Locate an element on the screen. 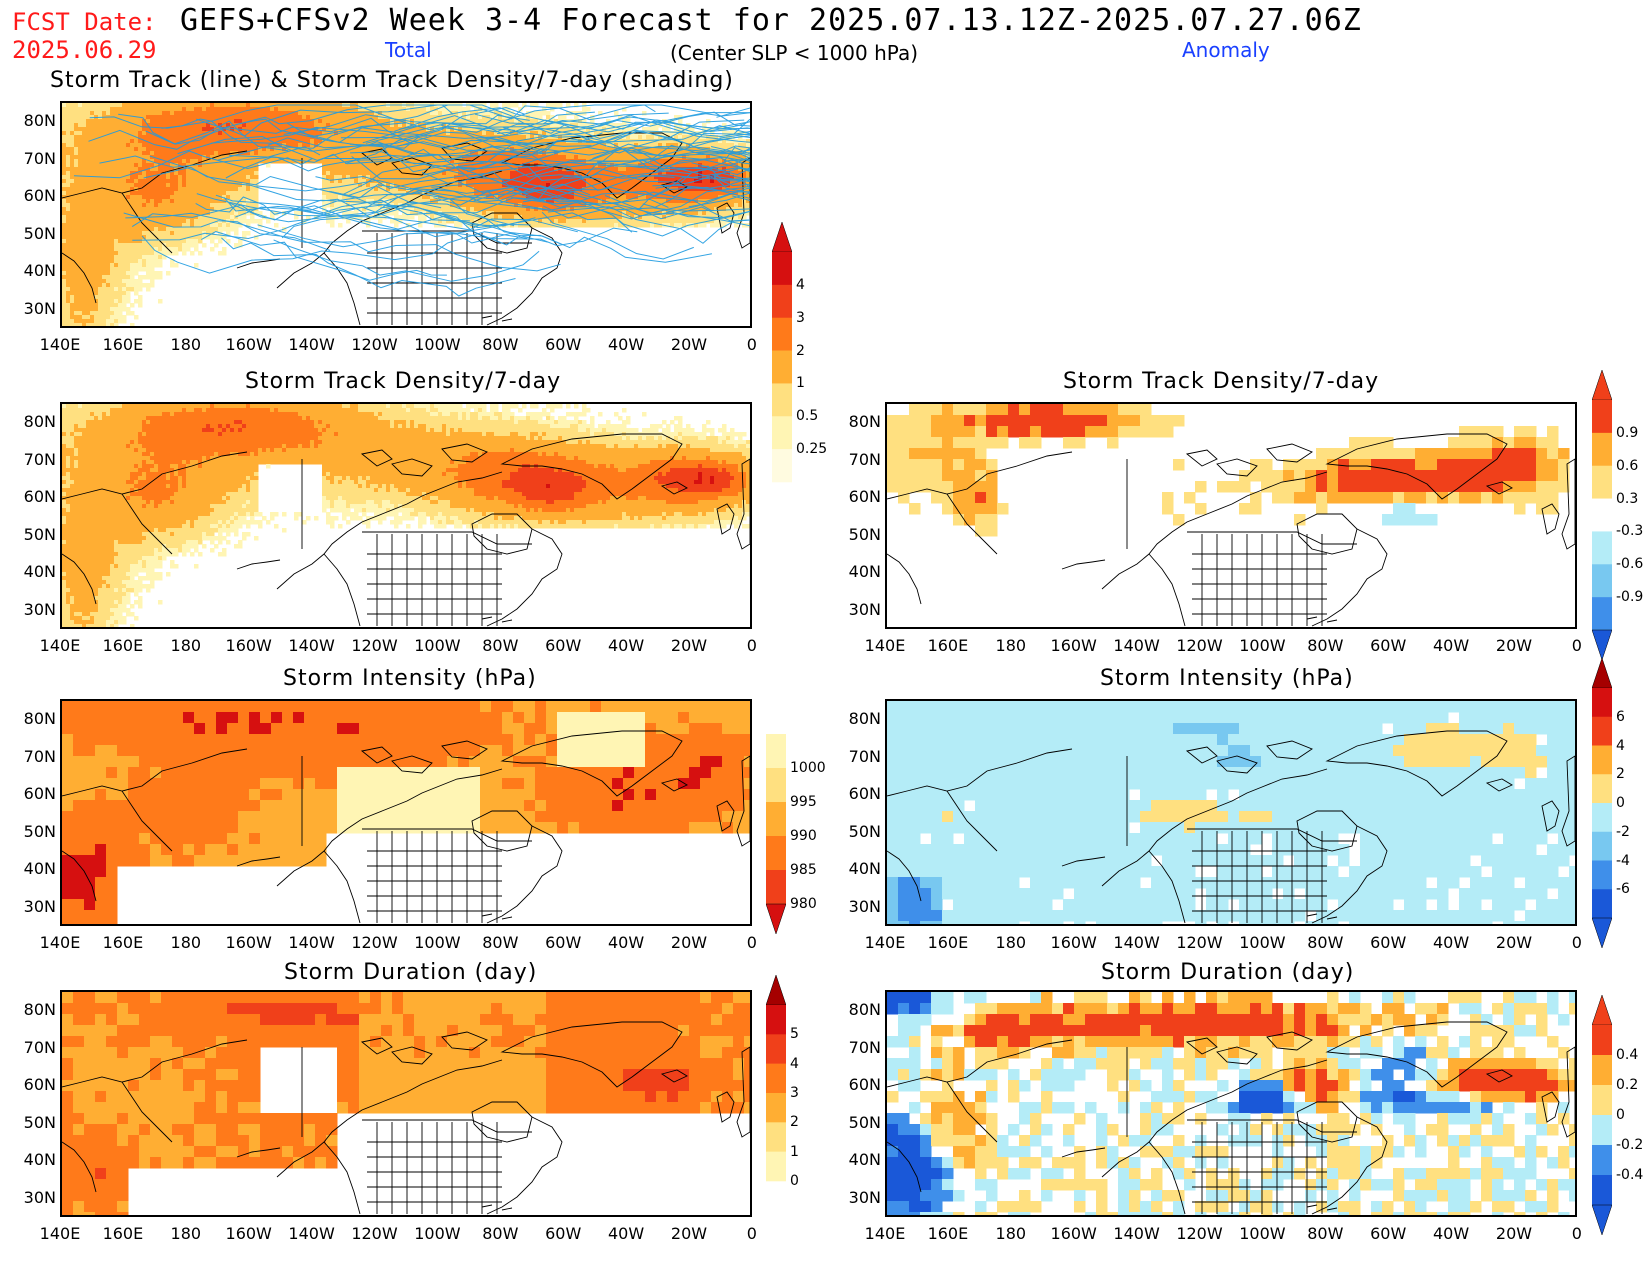 This screenshot has width=1650, height=1275. colorbar-tick-label: -0.9 is located at coordinates (1630, 597).